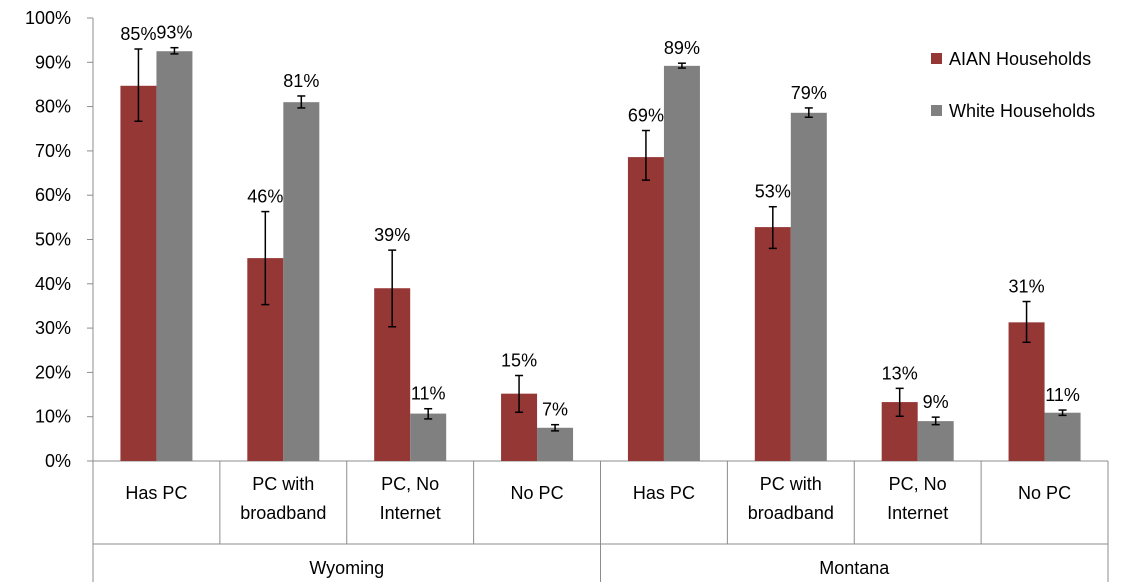 This screenshot has height=582, width=1133. I want to click on data-label: 9%, so click(936, 402).